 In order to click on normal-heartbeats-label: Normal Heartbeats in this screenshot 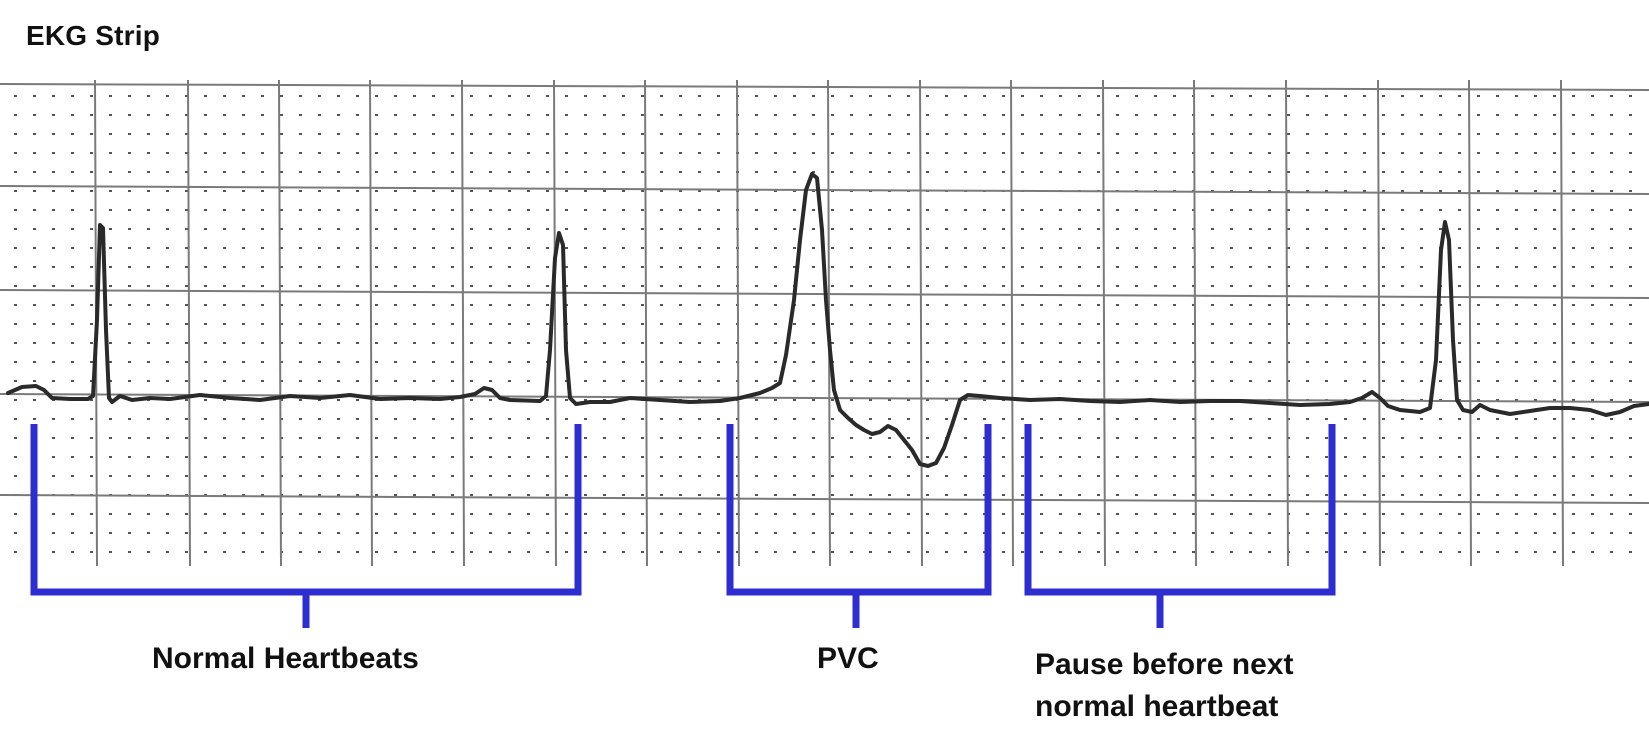, I will do `click(285, 658)`.